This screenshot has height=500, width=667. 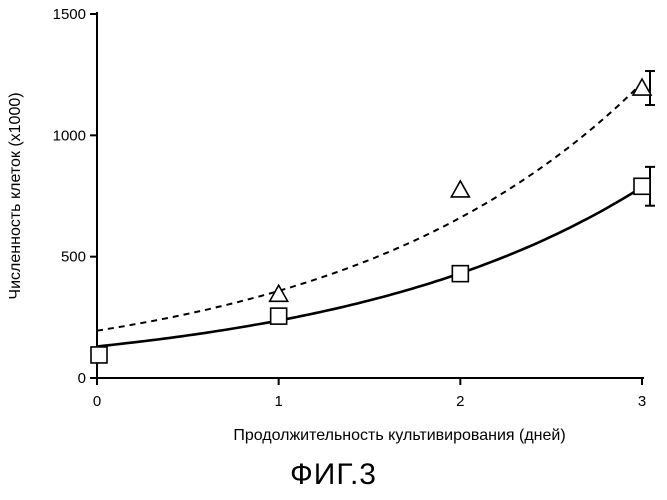 I want to click on x-tick-label: 3, so click(x=642, y=401).